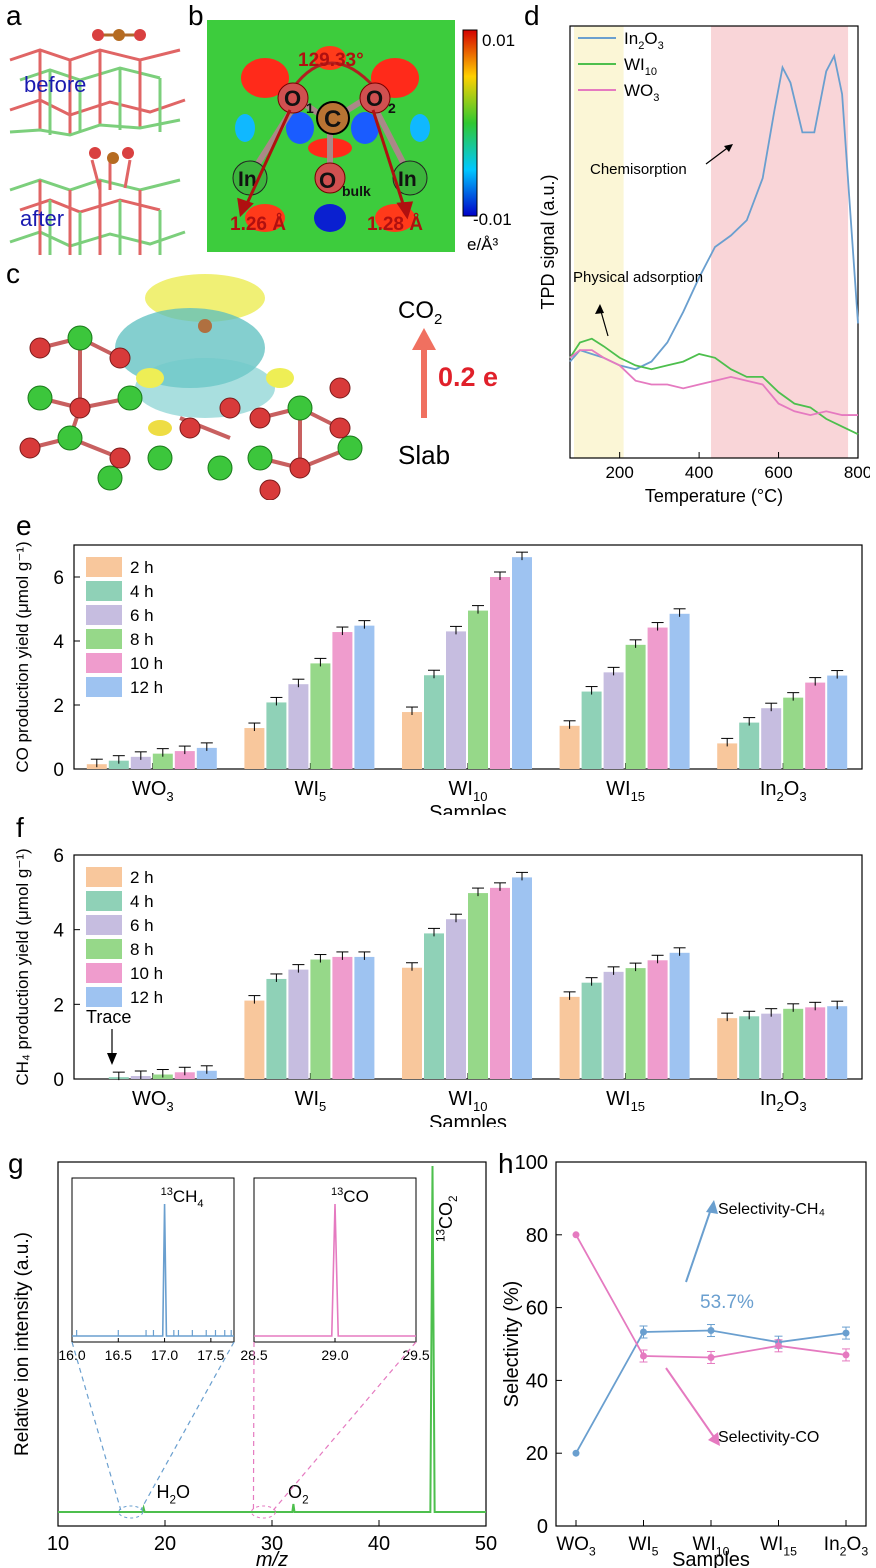  What do you see at coordinates (142, 901) in the screenshot?
I see `legend-label: 4 h` at bounding box center [142, 901].